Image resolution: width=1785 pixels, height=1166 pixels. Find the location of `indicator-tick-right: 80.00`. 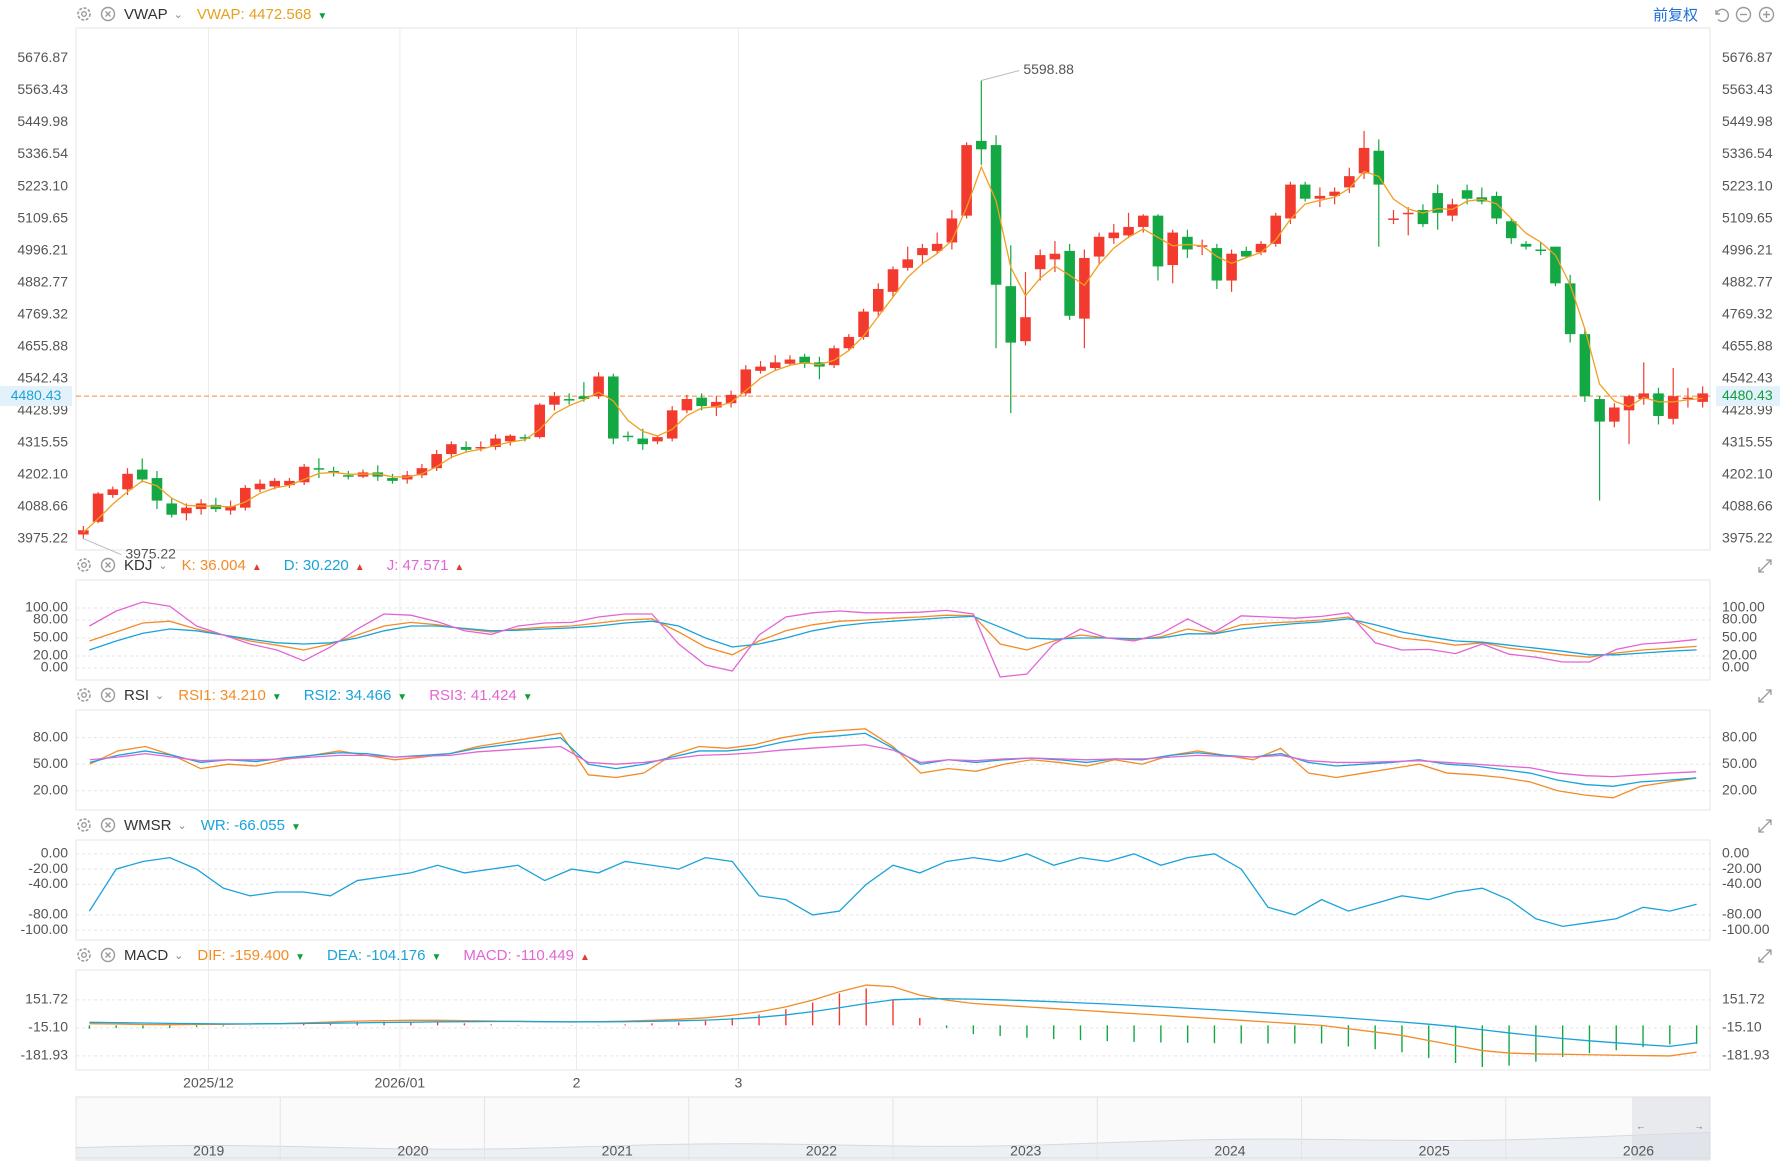

indicator-tick-right: 80.00 is located at coordinates (1739, 619).